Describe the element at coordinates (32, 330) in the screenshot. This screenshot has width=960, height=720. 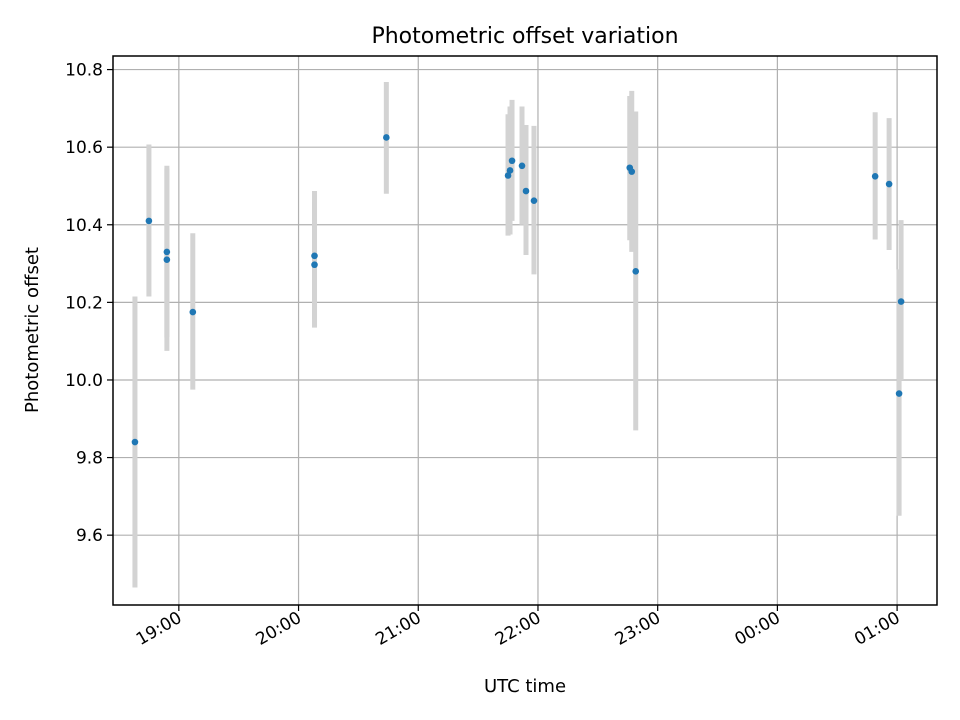
I see `y-axis-label: Photometric offset` at that location.